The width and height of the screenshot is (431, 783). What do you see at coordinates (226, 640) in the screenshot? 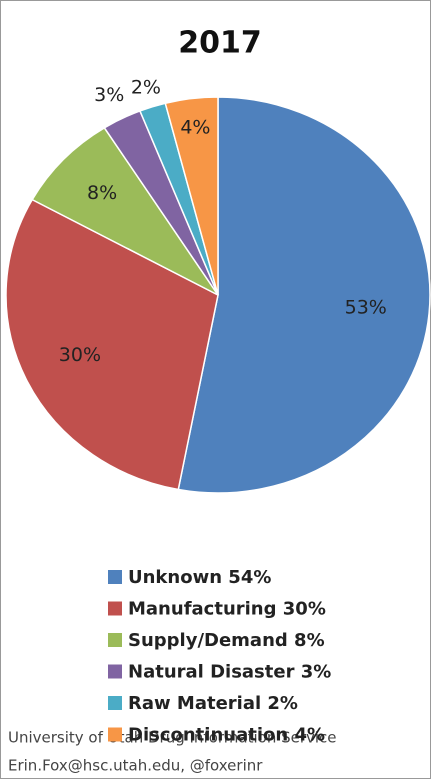
I see `legend-label: Supply/Demand 8%` at bounding box center [226, 640].